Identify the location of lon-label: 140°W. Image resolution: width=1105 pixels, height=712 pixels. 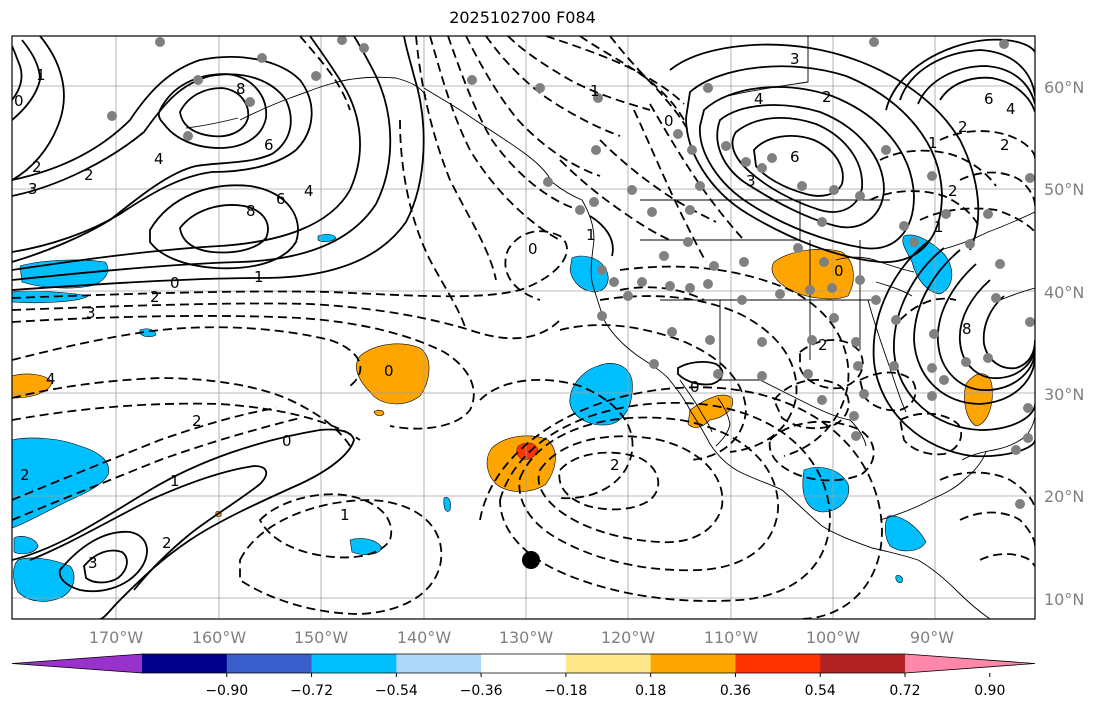
(424, 637).